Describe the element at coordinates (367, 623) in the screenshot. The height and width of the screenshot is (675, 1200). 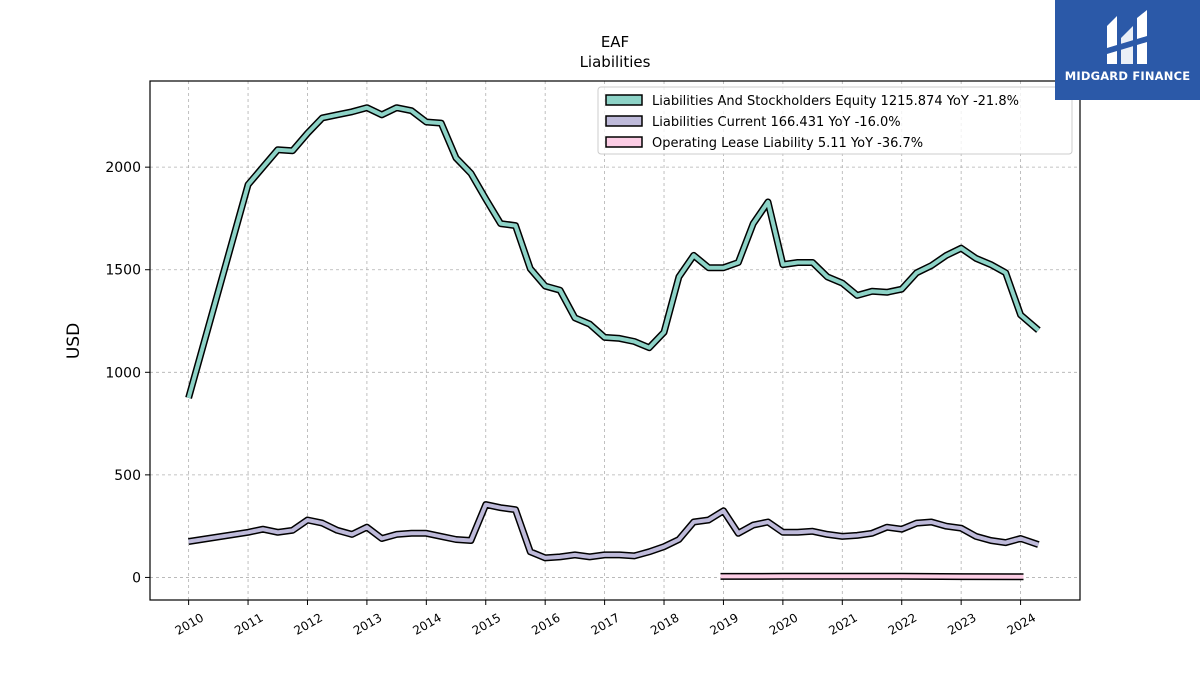
I see `x-tick-label: 2013` at that location.